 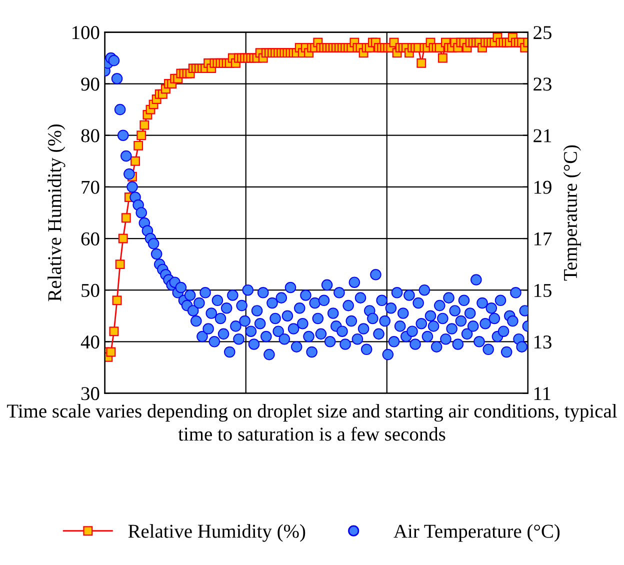 What do you see at coordinates (543, 291) in the screenshot?
I see `y2-tick-label: 15` at bounding box center [543, 291].